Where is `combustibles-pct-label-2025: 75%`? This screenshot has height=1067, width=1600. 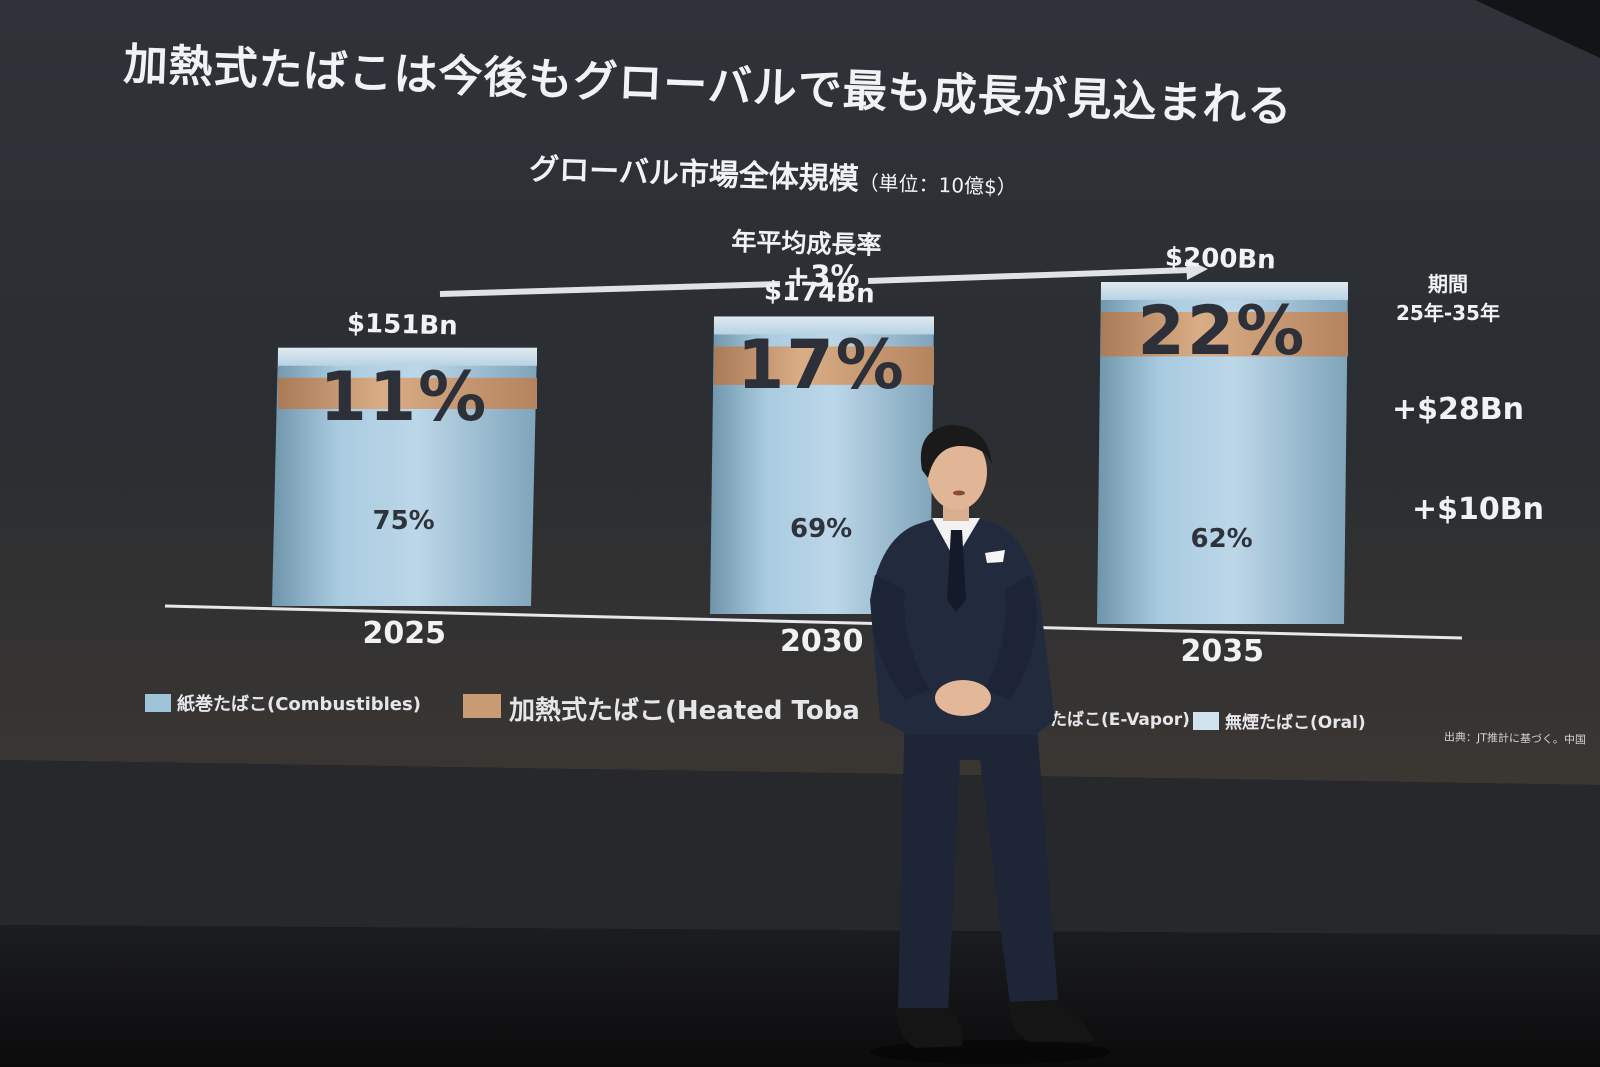
combustibles-pct-label-2025: 75% is located at coordinates (403, 521).